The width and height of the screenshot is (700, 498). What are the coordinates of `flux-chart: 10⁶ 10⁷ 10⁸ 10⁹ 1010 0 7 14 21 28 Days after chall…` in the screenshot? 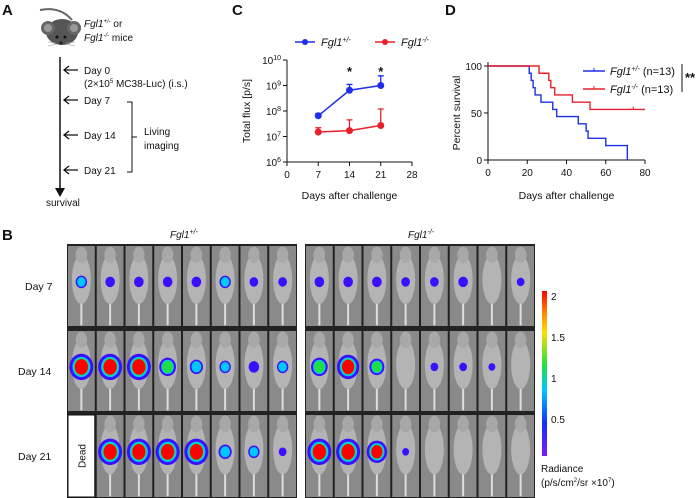 It's located at (335, 119).